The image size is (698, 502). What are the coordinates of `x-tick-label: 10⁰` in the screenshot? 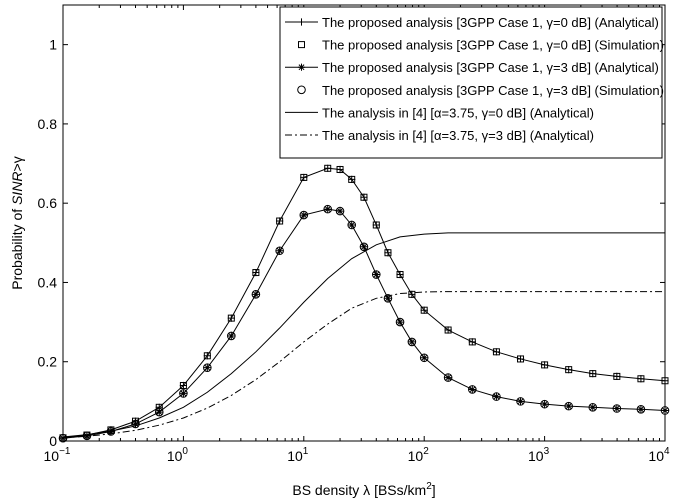 It's located at (178, 455).